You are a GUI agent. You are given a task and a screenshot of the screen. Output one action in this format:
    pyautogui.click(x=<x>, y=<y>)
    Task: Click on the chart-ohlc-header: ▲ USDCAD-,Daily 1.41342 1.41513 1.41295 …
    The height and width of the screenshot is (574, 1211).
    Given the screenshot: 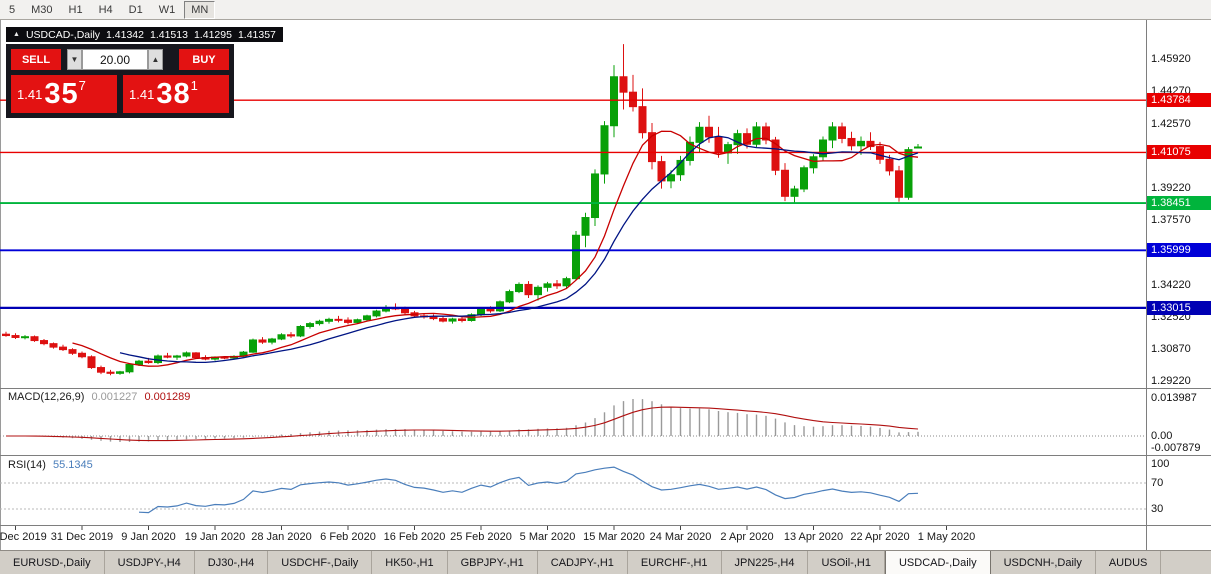 What is the action you would take?
    pyautogui.click(x=144, y=34)
    